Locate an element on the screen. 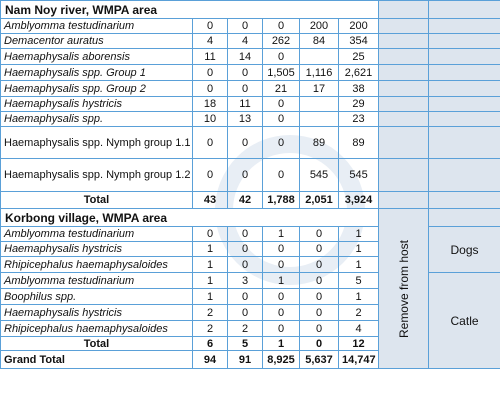  total-cell: 2,051 is located at coordinates (319, 200).